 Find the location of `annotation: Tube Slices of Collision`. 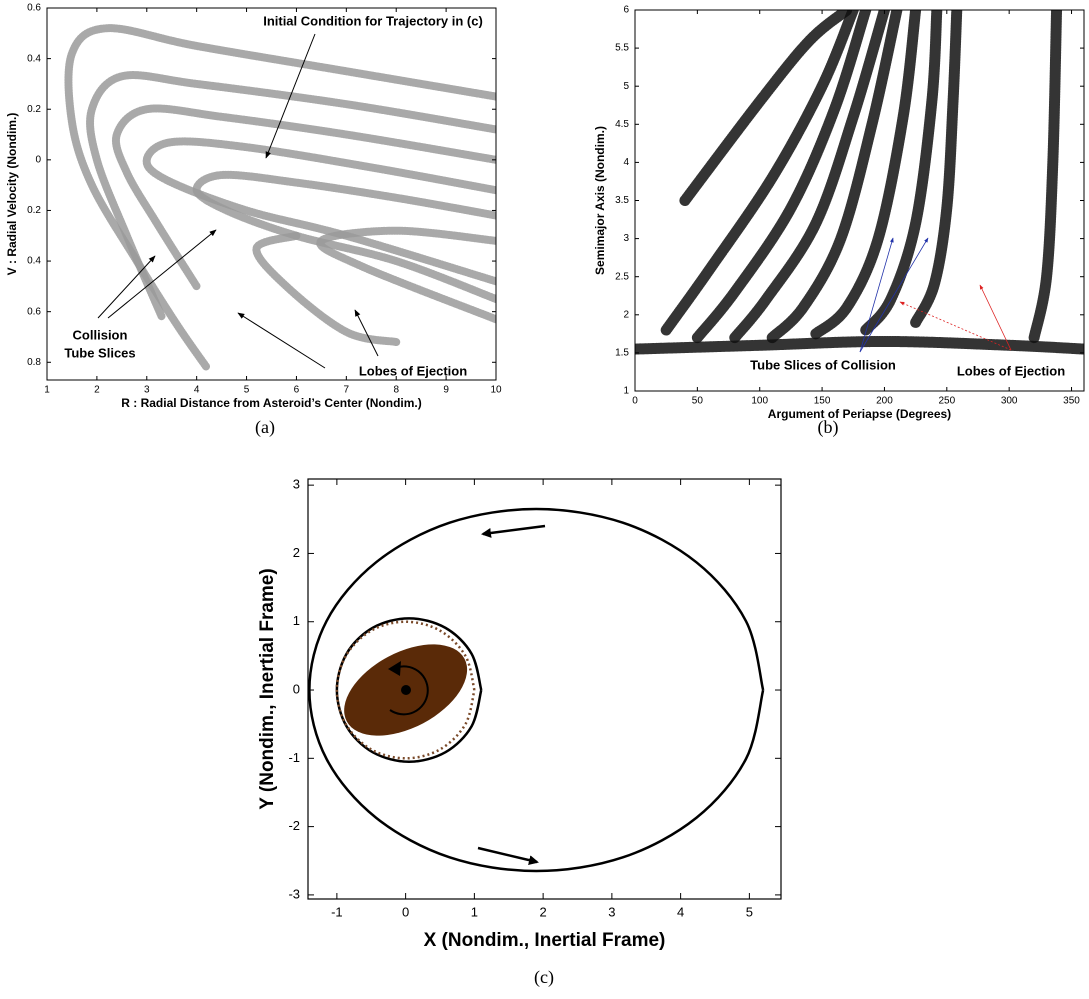

annotation: Tube Slices of Collision is located at coordinates (823, 364).